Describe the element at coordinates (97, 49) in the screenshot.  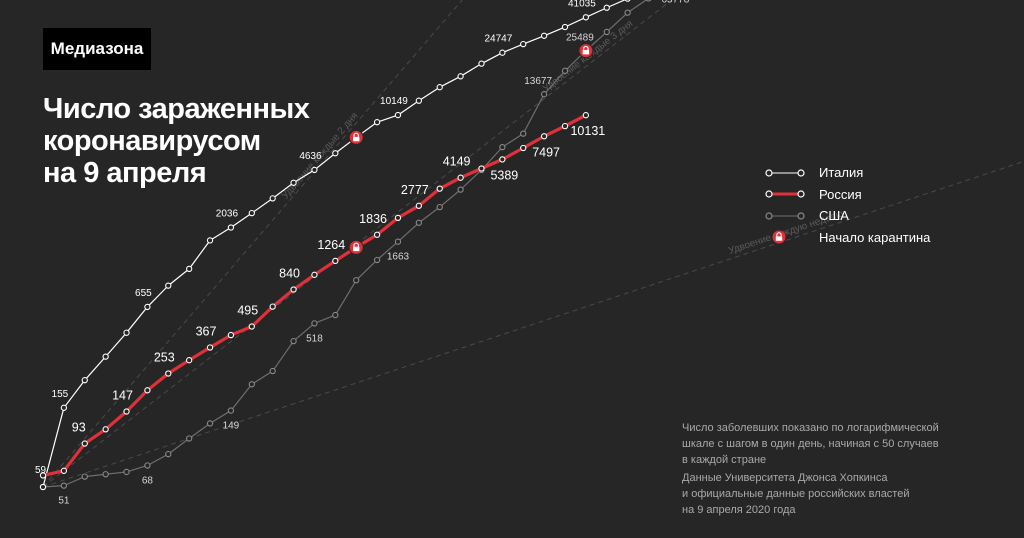
I see `mediazona-logo: Медиазона` at that location.